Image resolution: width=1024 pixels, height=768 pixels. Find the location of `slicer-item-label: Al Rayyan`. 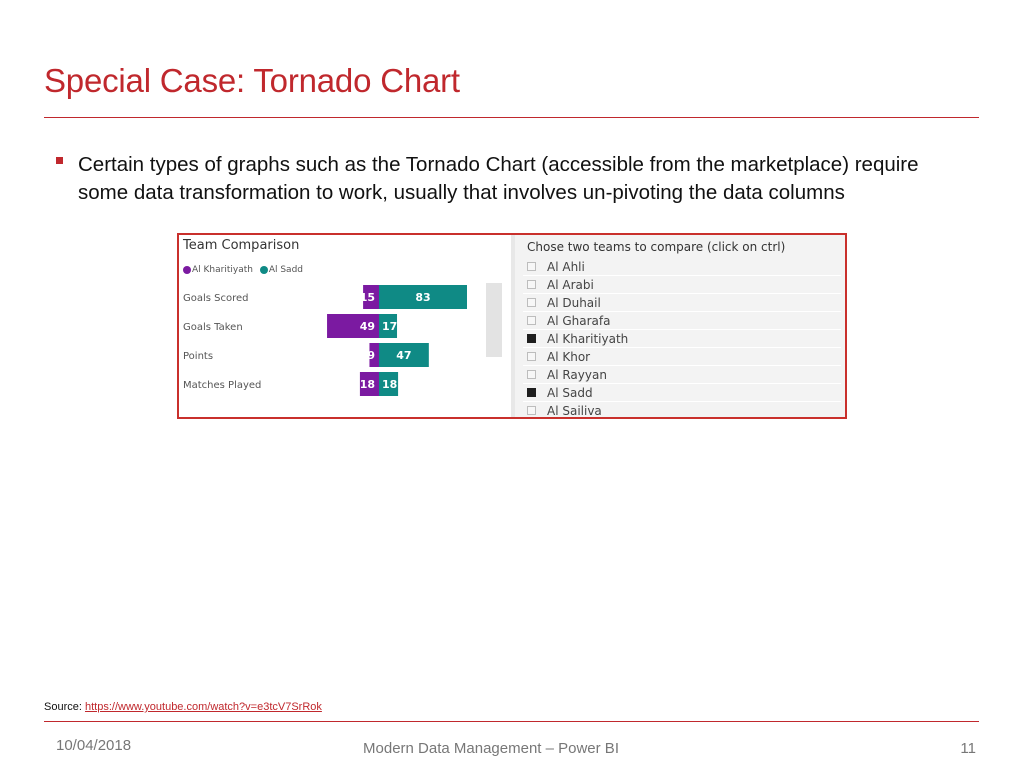

slicer-item-label: Al Rayyan is located at coordinates (577, 374).